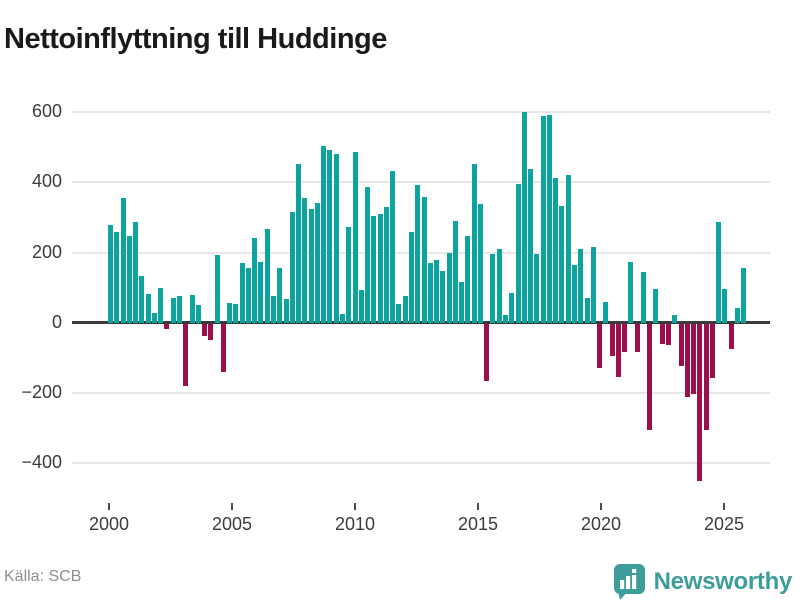 The image size is (800, 605). I want to click on y-axis-label: 600, so click(46, 111).